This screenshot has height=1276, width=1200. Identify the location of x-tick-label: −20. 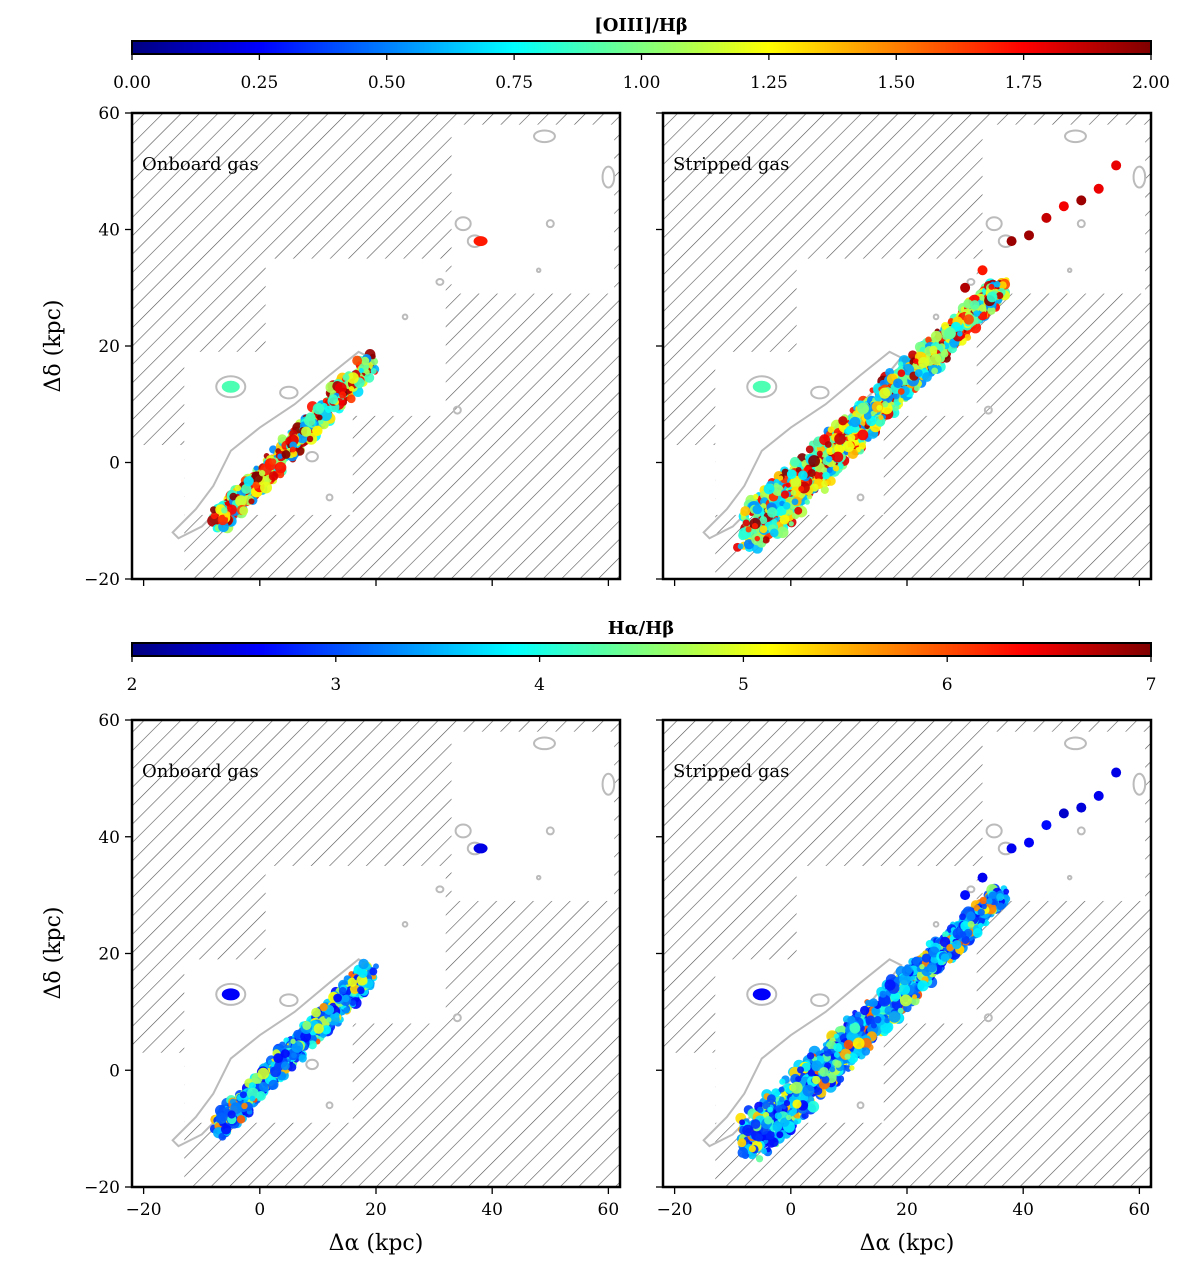
(675, 1210).